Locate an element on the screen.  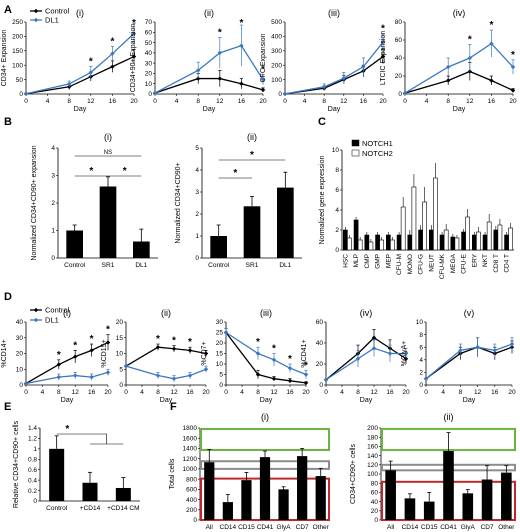
bar is located at coordinates (252, 232).